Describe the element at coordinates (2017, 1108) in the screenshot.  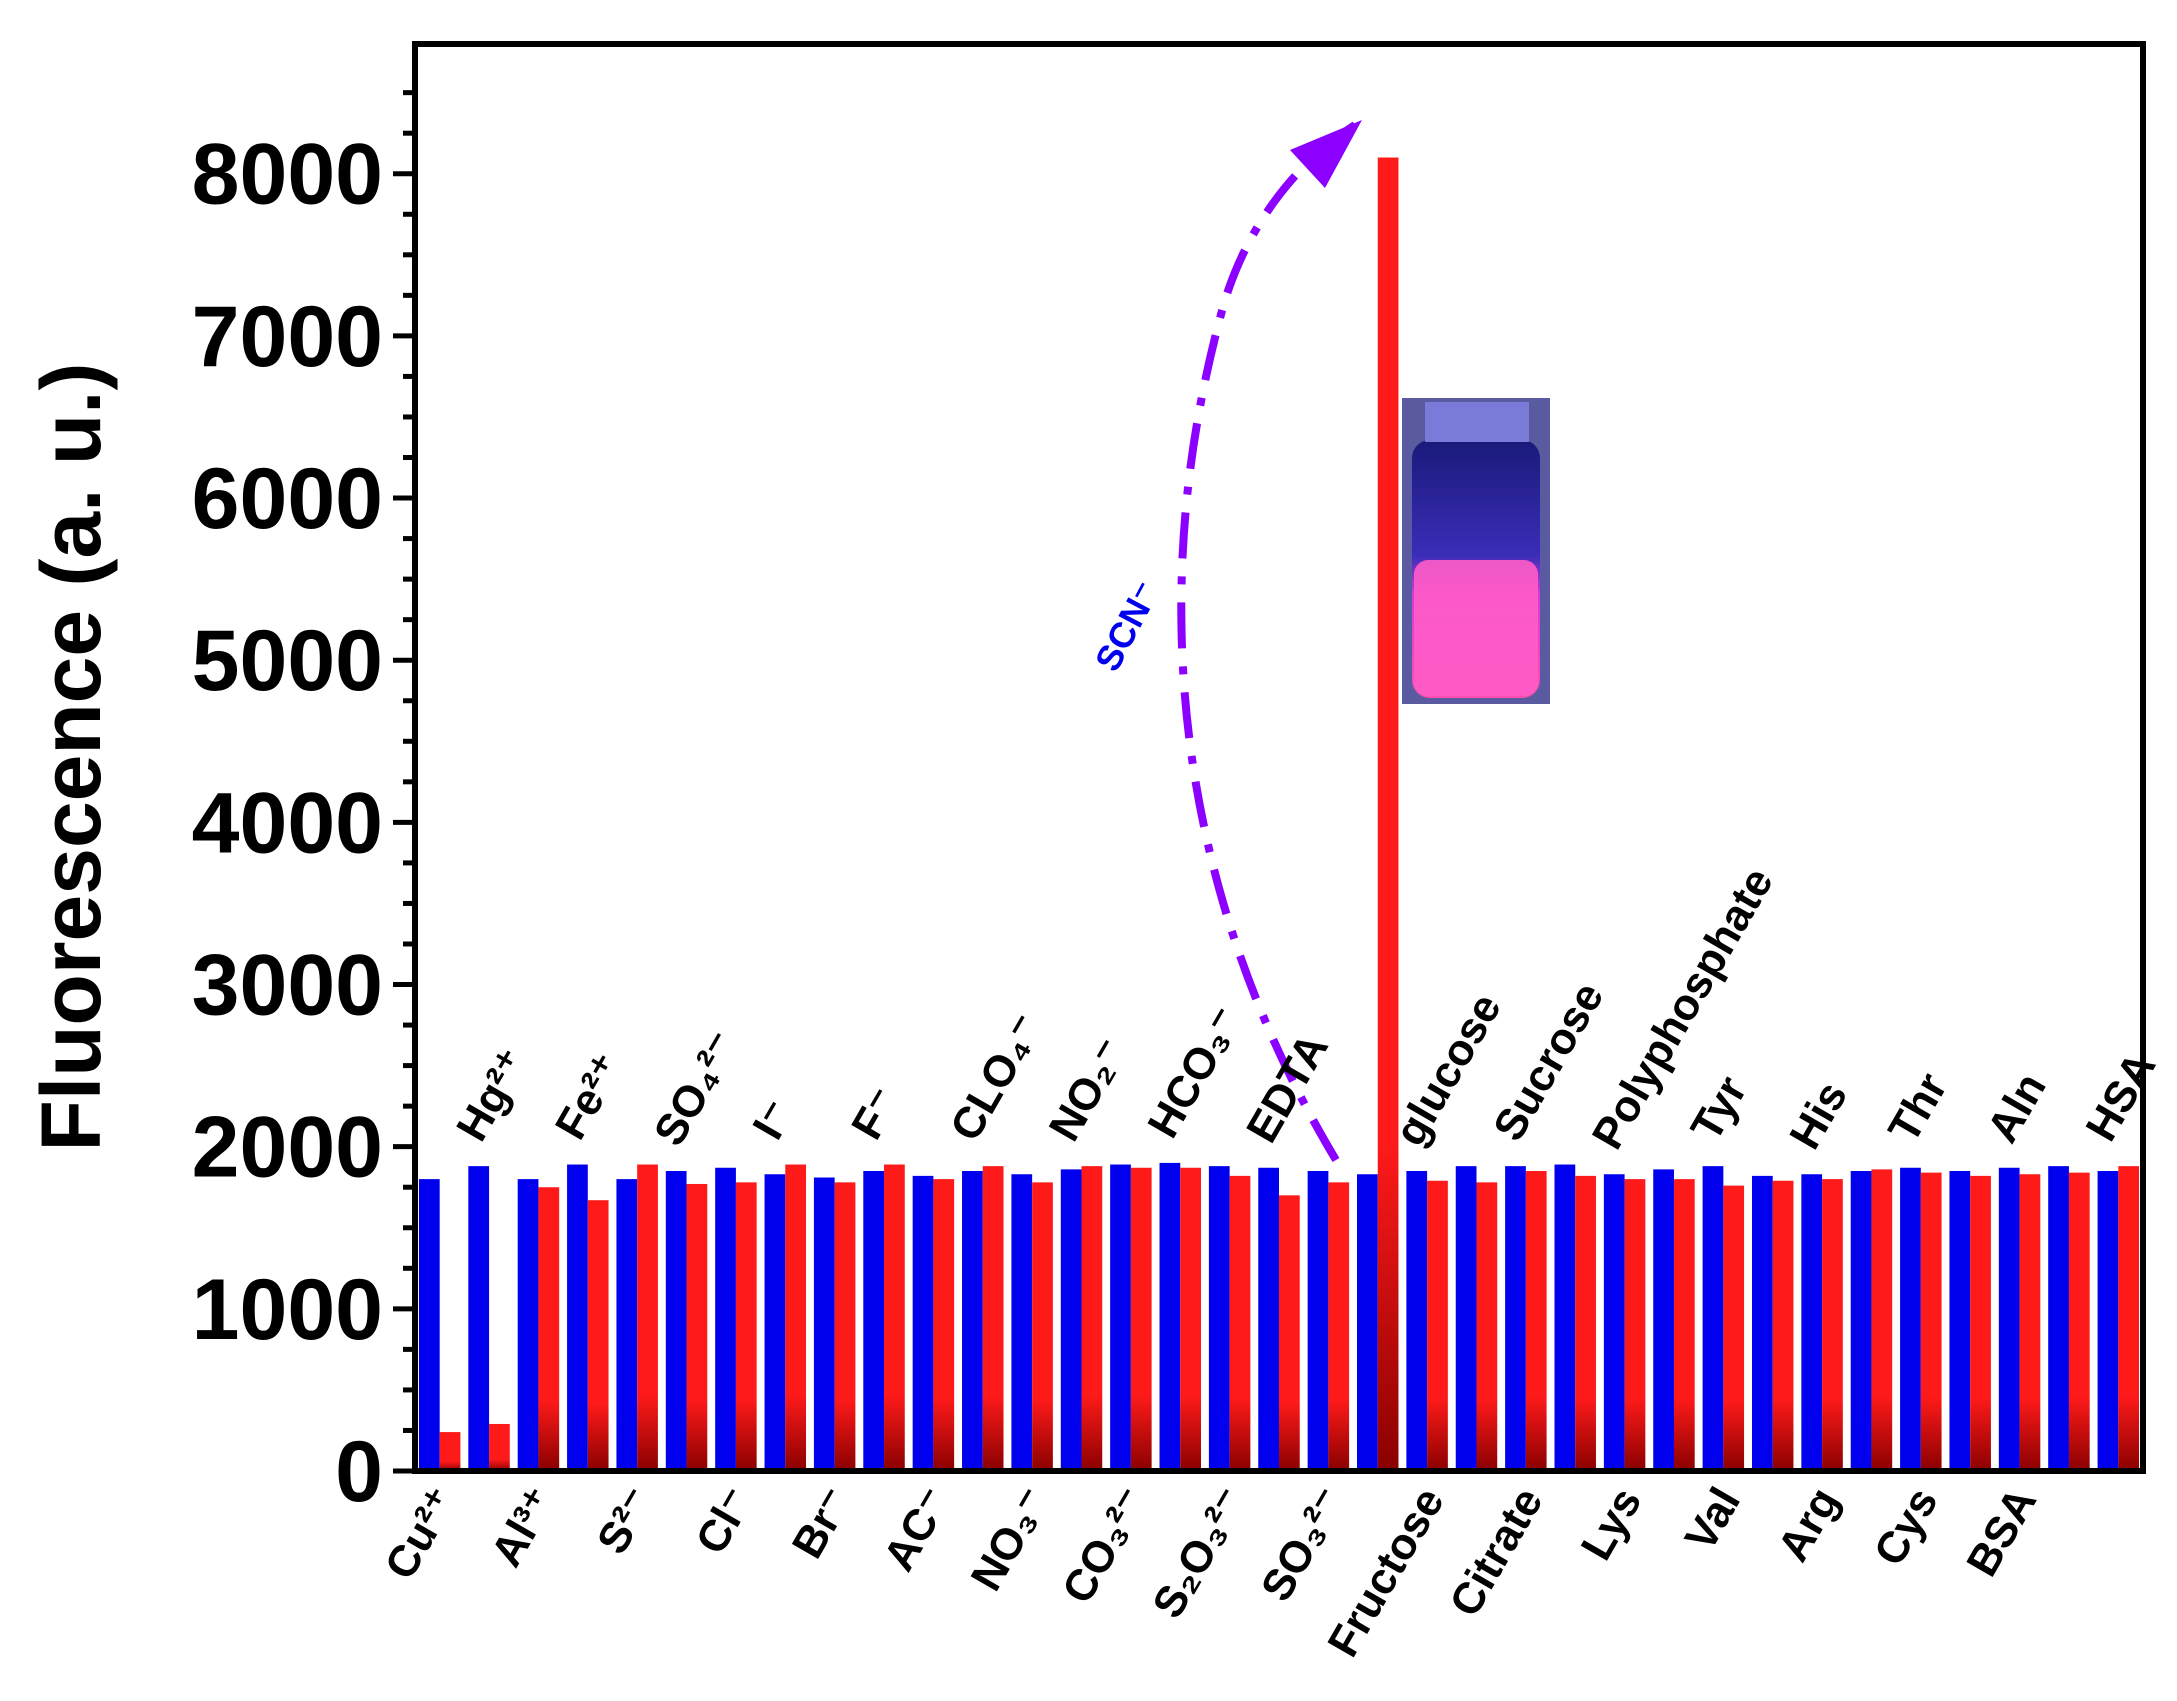
I see `category-label-top: Aln` at that location.